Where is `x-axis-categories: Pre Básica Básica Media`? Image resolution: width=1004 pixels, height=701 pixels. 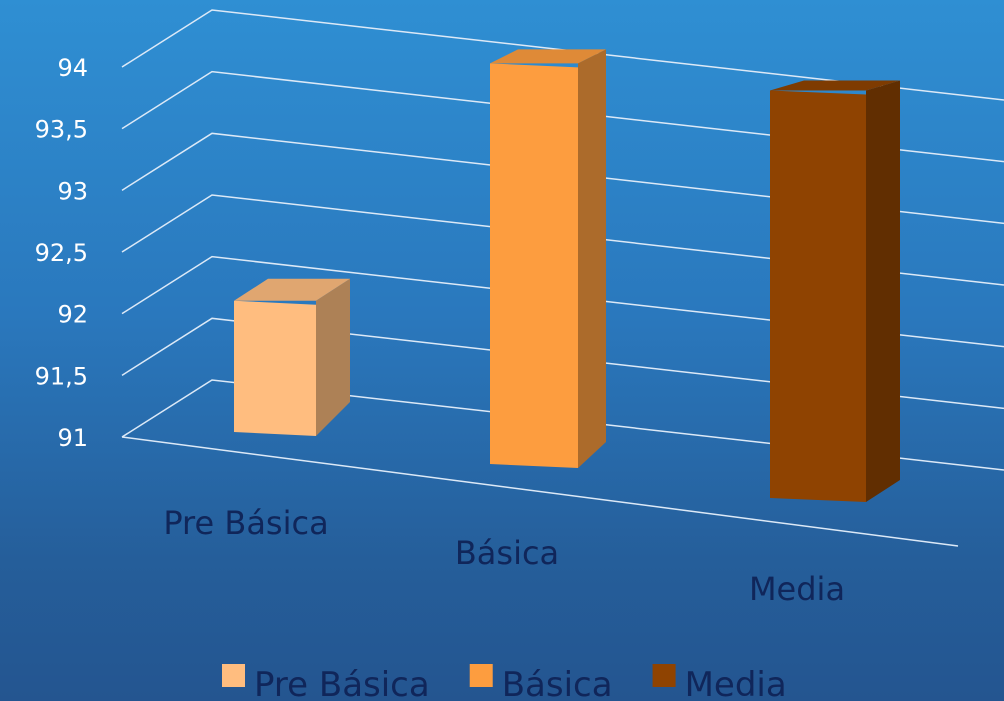
x-axis-categories: Pre Básica Básica Media is located at coordinates (504, 556).